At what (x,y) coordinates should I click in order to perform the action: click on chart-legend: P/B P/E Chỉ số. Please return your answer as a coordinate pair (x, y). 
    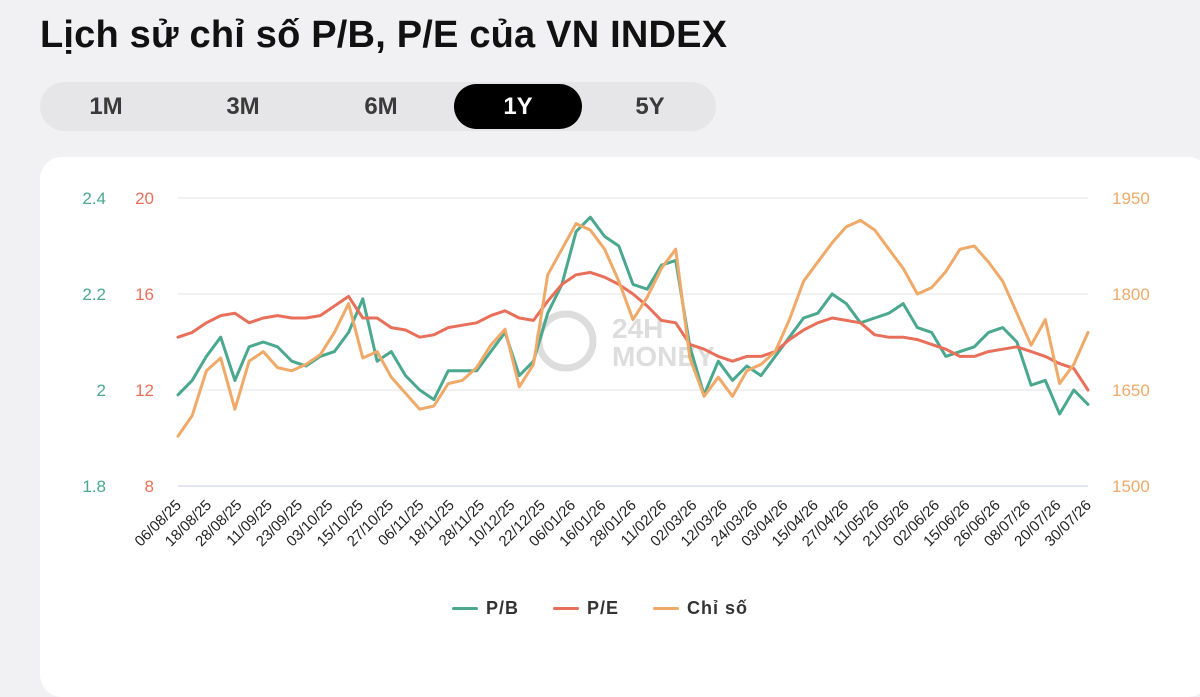
    Looking at the image, I should click on (600, 608).